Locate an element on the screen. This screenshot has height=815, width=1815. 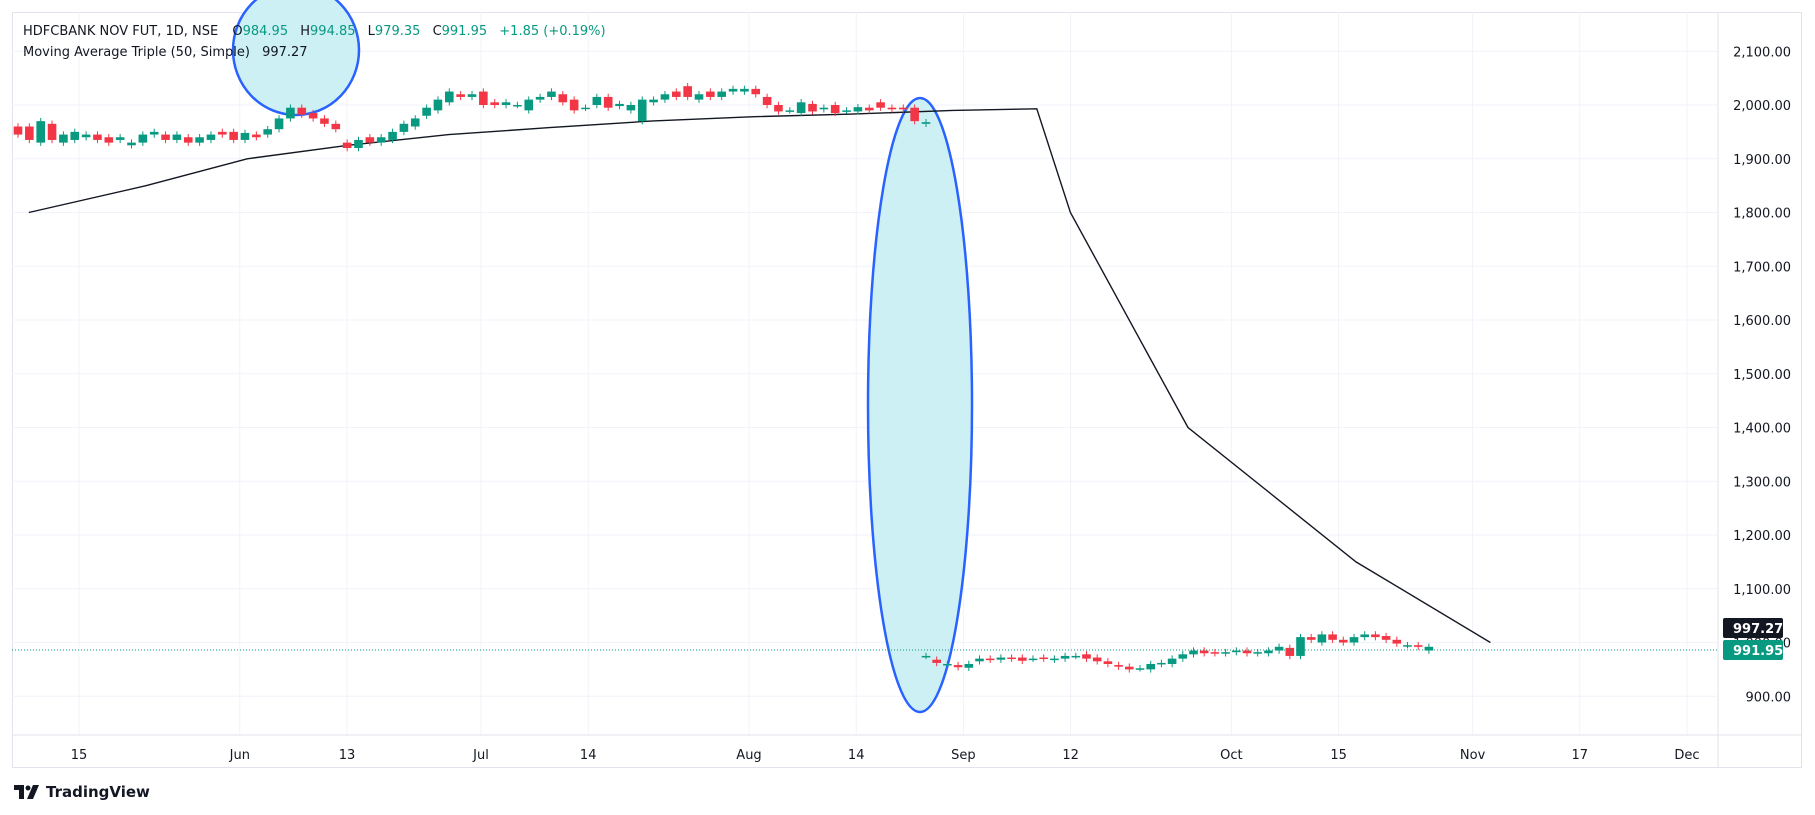
close-value: 991.95 is located at coordinates (464, 31).